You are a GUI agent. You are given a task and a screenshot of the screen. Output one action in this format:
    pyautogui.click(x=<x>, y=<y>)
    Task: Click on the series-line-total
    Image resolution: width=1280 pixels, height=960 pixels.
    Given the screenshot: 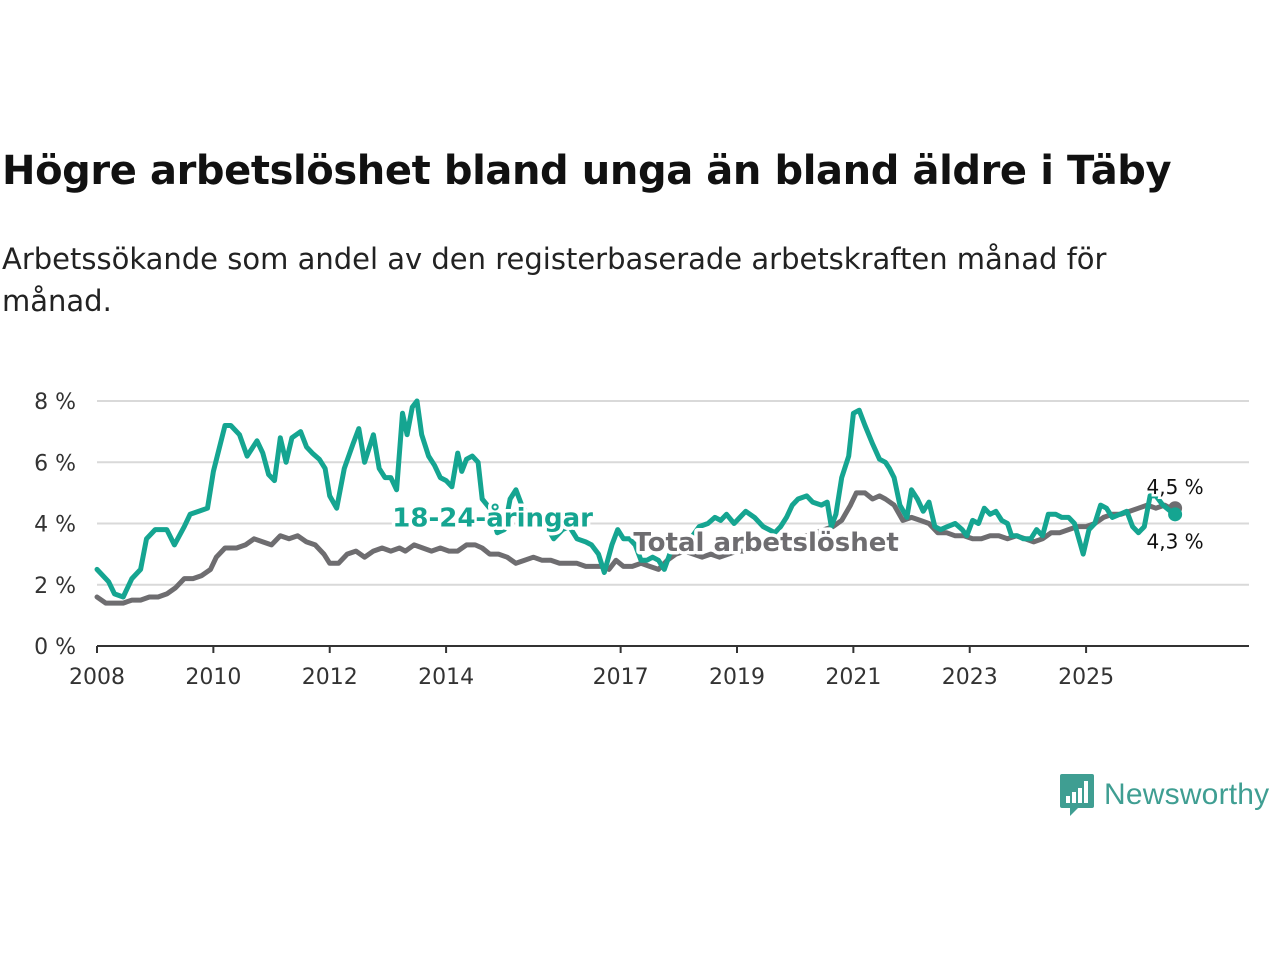 What is the action you would take?
    pyautogui.click(x=636, y=548)
    